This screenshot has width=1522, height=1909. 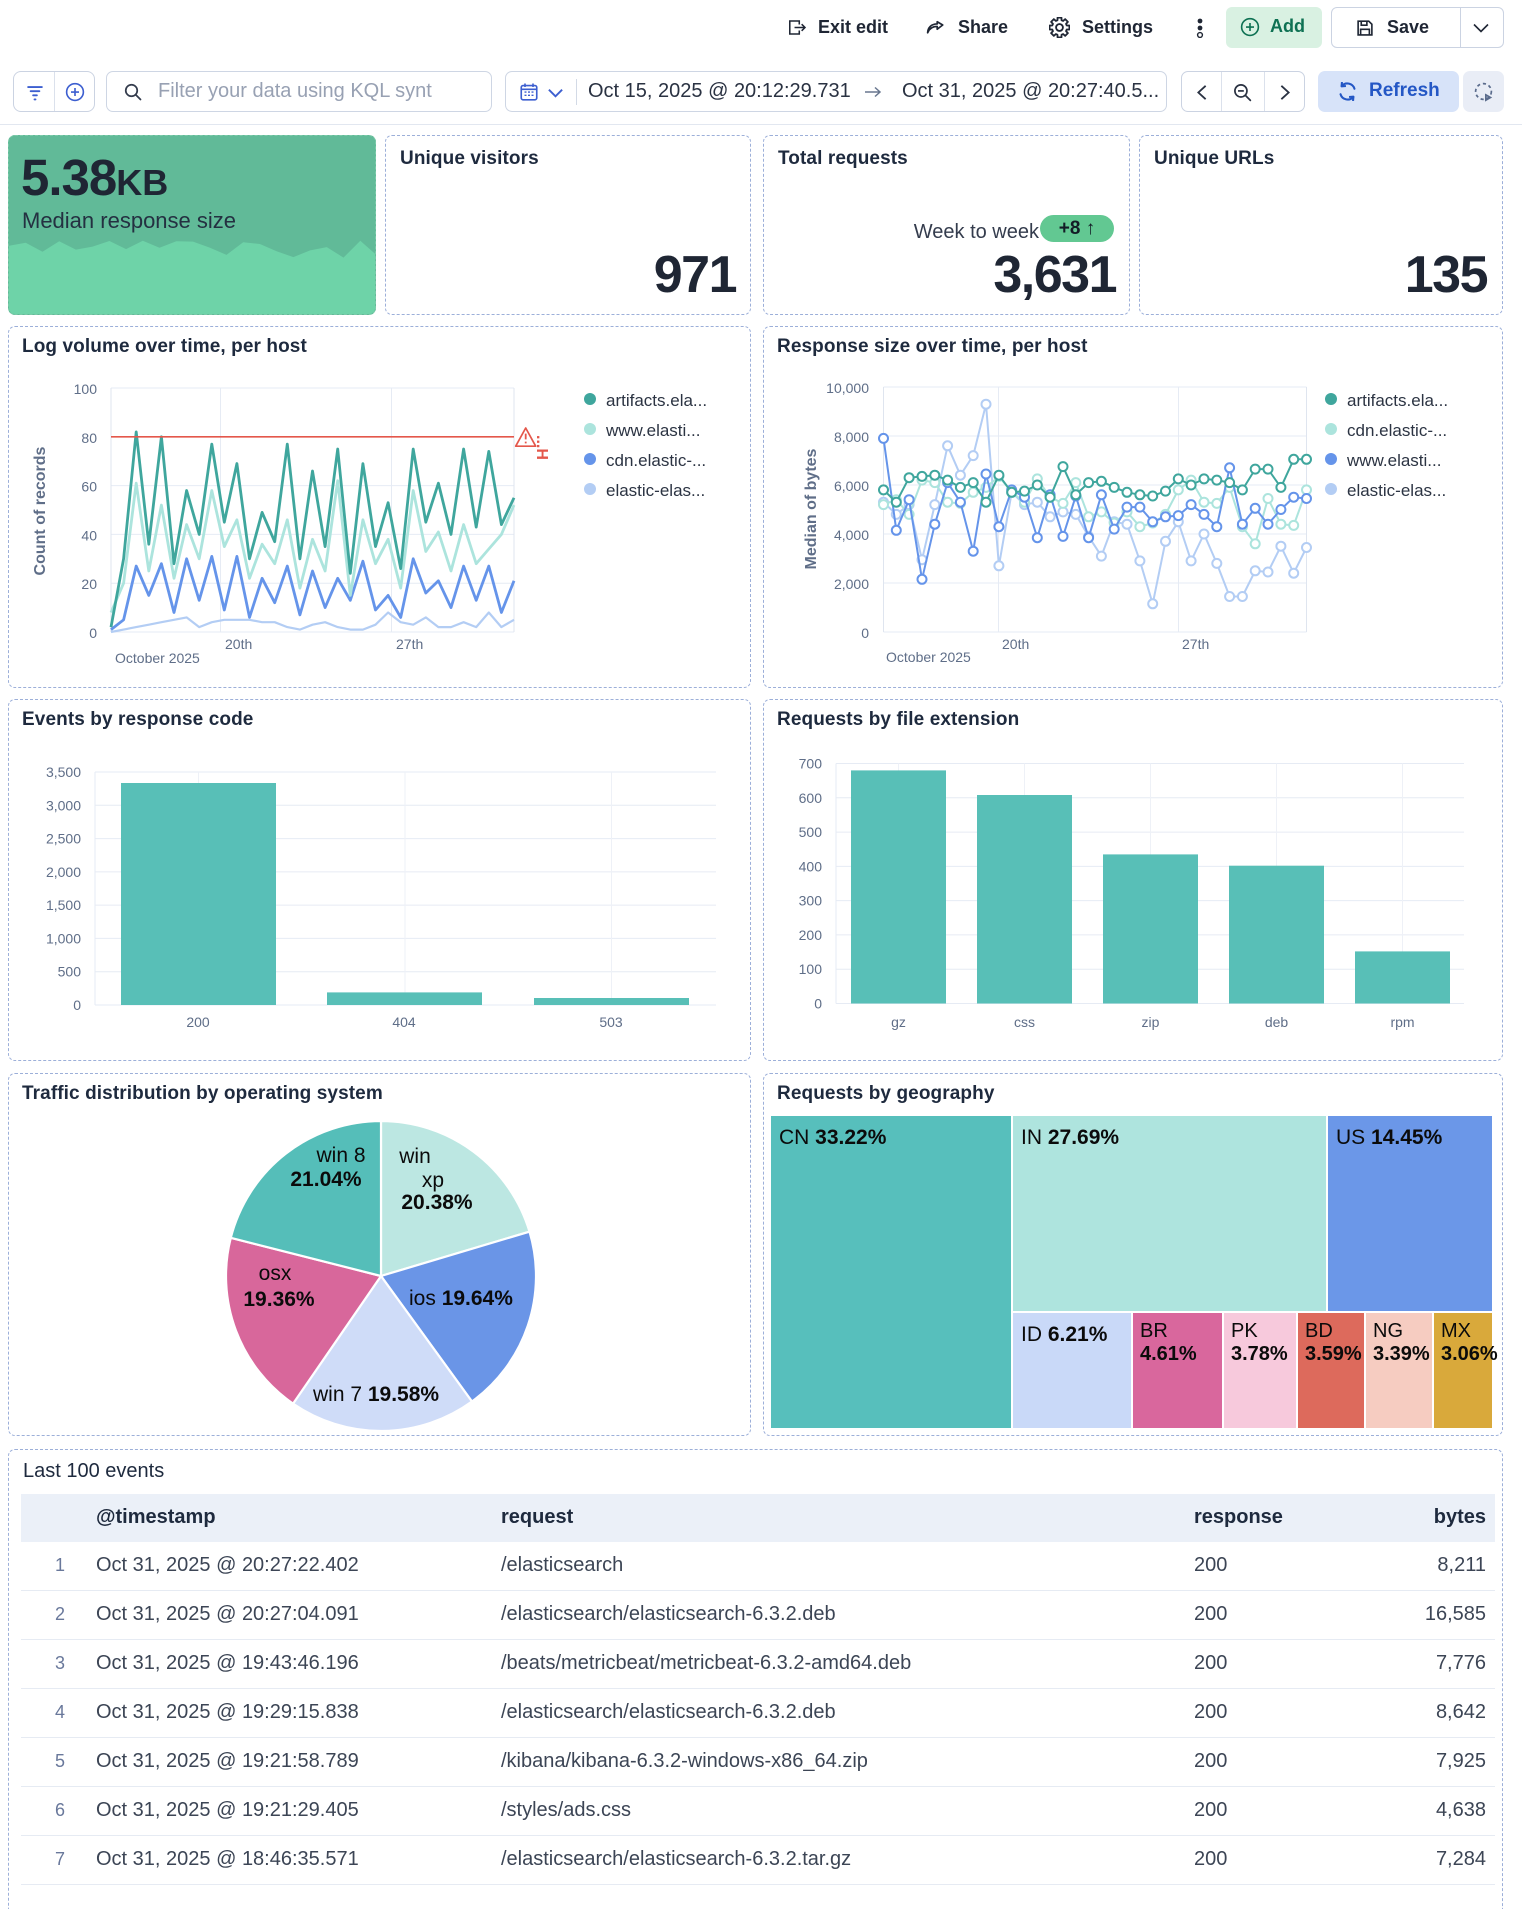 I want to click on svg-text: 2,500, so click(x=63, y=839).